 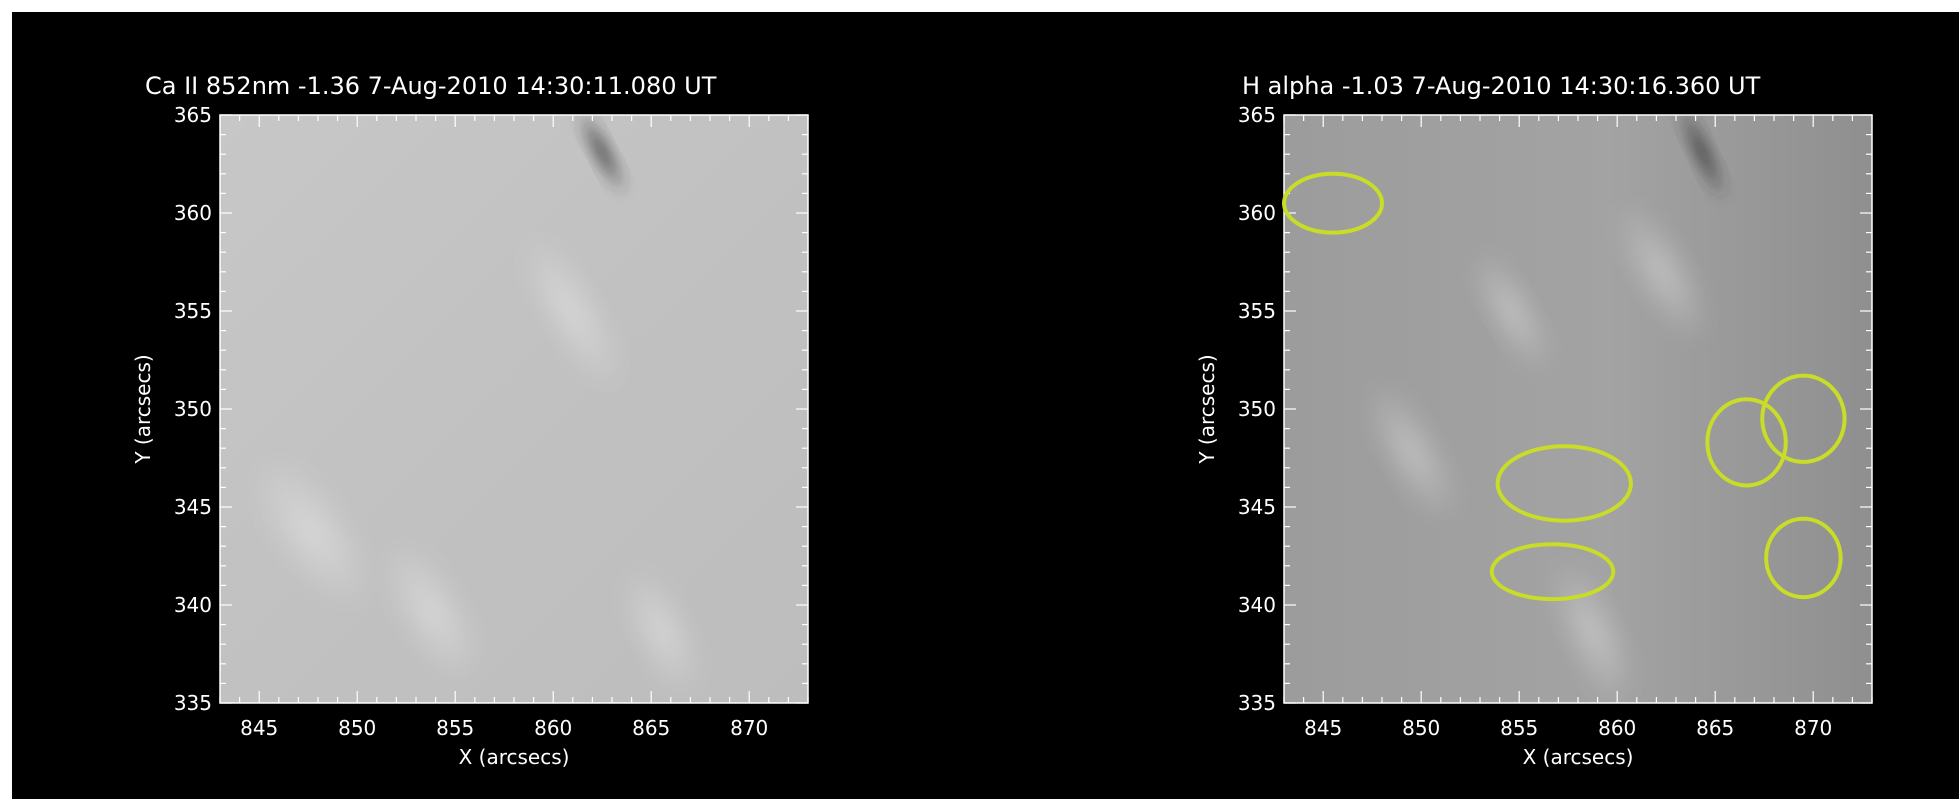 I want to click on panel-title: H alpha -1.03 7-Aug-2010 14:30:16.360 UT, so click(x=1501, y=86).